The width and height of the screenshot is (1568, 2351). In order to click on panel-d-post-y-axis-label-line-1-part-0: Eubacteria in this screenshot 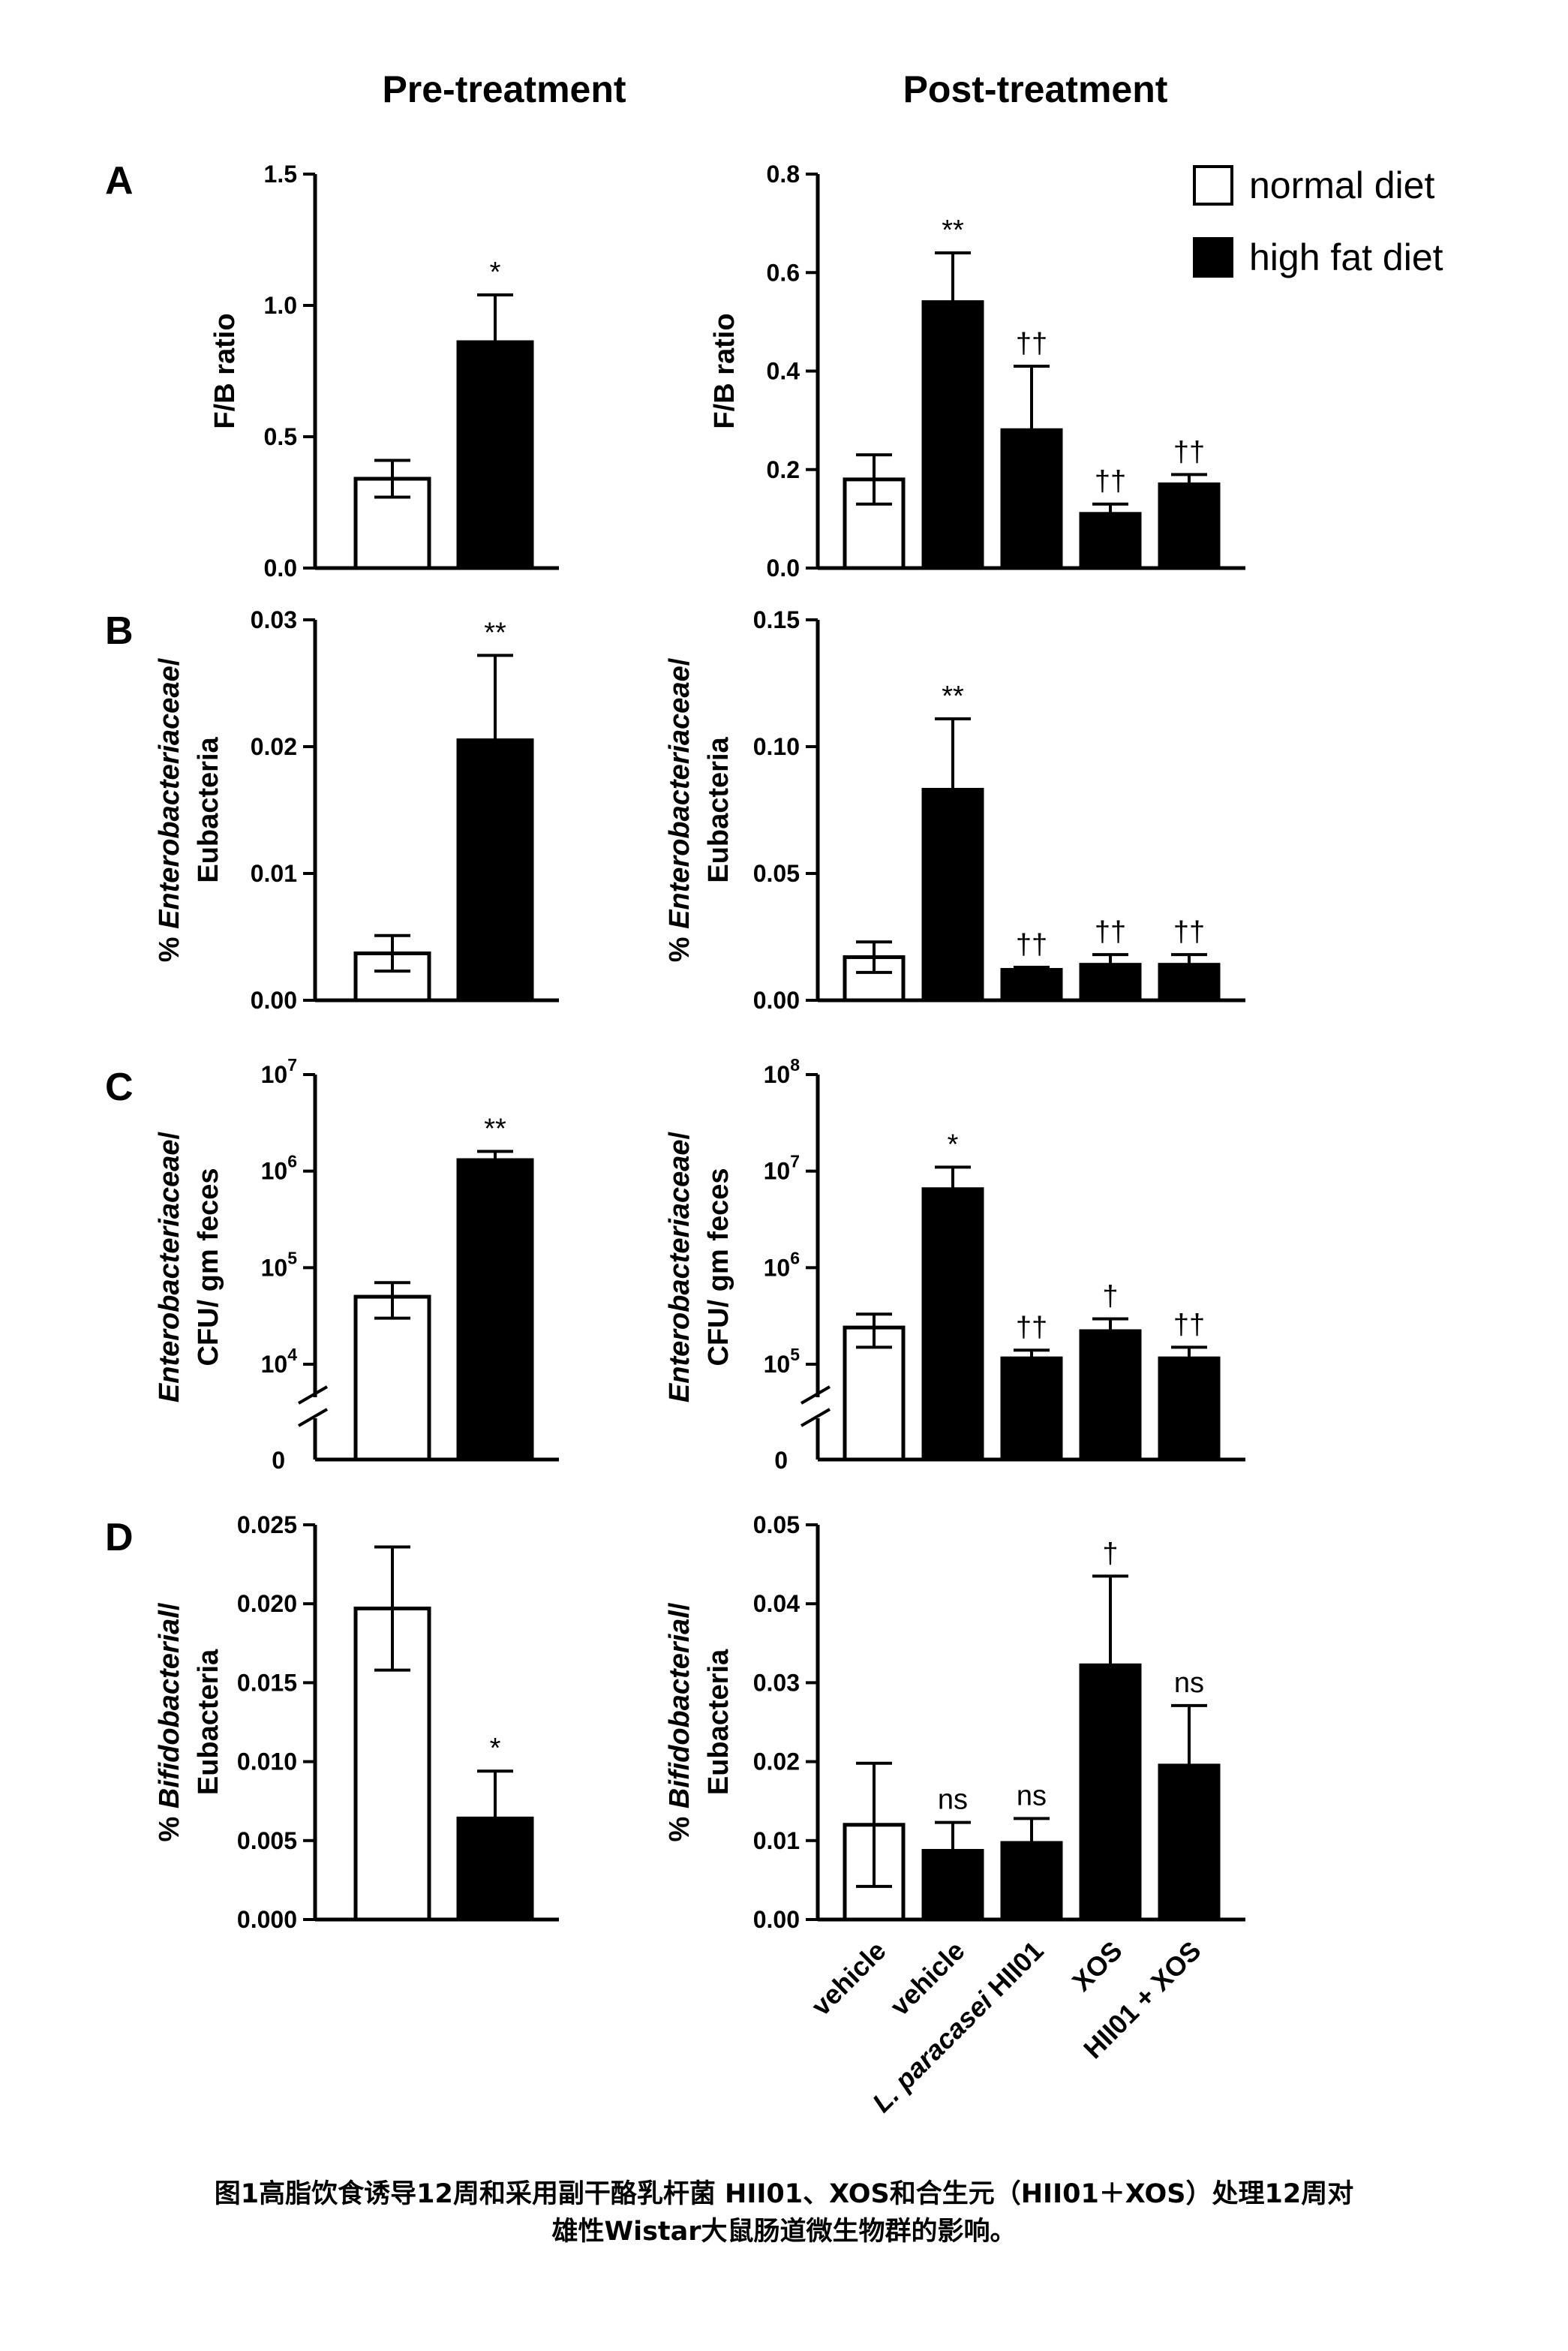, I will do `click(718, 1722)`.